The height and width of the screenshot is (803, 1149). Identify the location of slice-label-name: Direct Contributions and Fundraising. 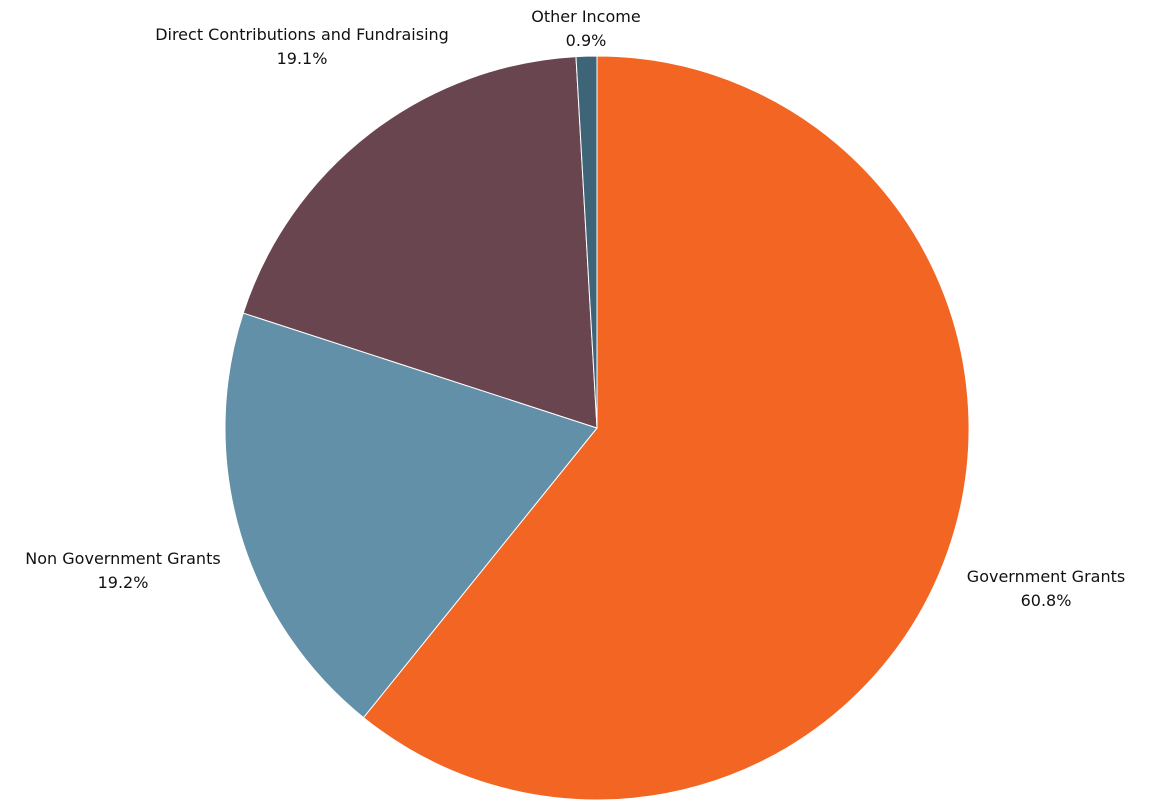
(302, 34).